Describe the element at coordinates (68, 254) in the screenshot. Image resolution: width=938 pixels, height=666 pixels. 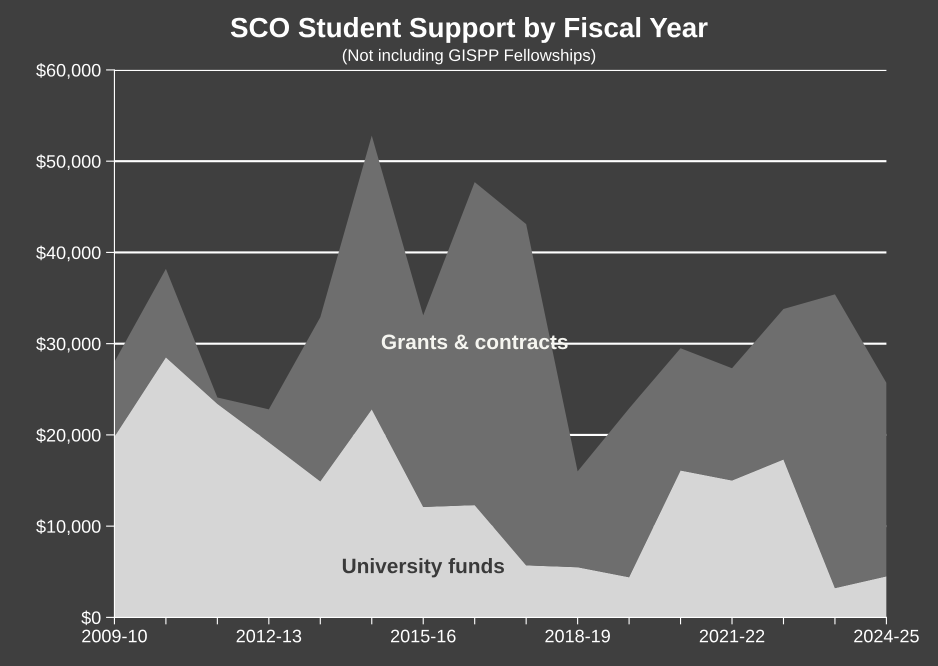
I see `y-tick-label: $40,000` at that location.